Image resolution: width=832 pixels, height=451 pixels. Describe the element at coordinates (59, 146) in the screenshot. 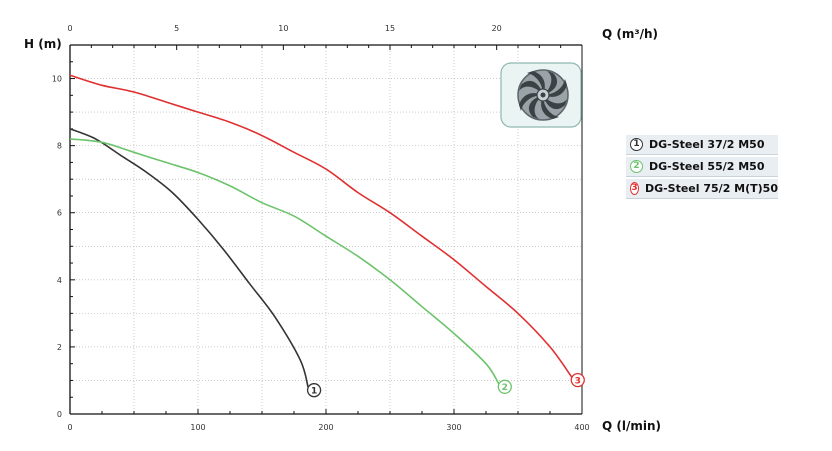

I see `y-tick-label: 8` at that location.